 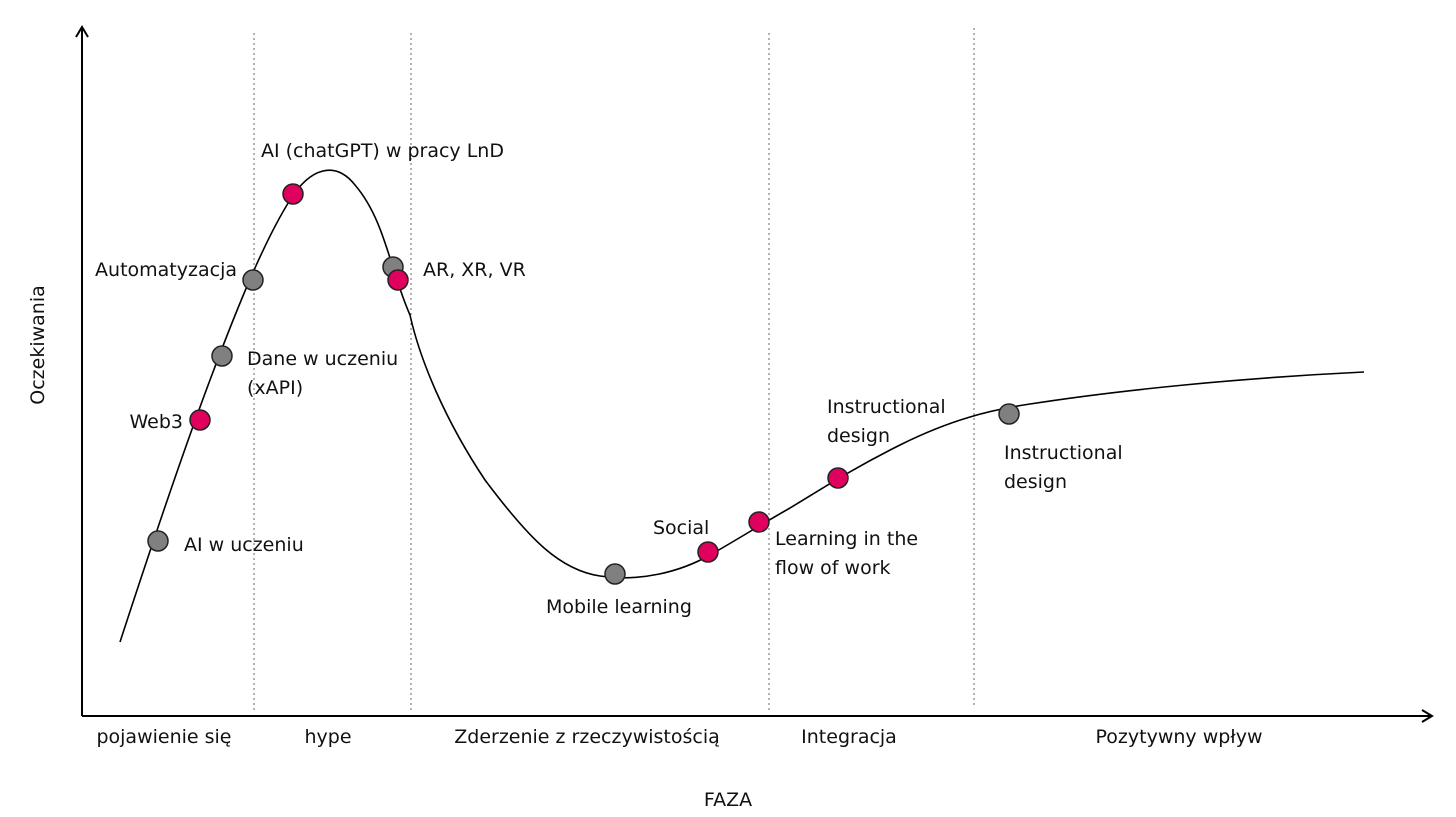 I want to click on marker-social, so click(x=708, y=552).